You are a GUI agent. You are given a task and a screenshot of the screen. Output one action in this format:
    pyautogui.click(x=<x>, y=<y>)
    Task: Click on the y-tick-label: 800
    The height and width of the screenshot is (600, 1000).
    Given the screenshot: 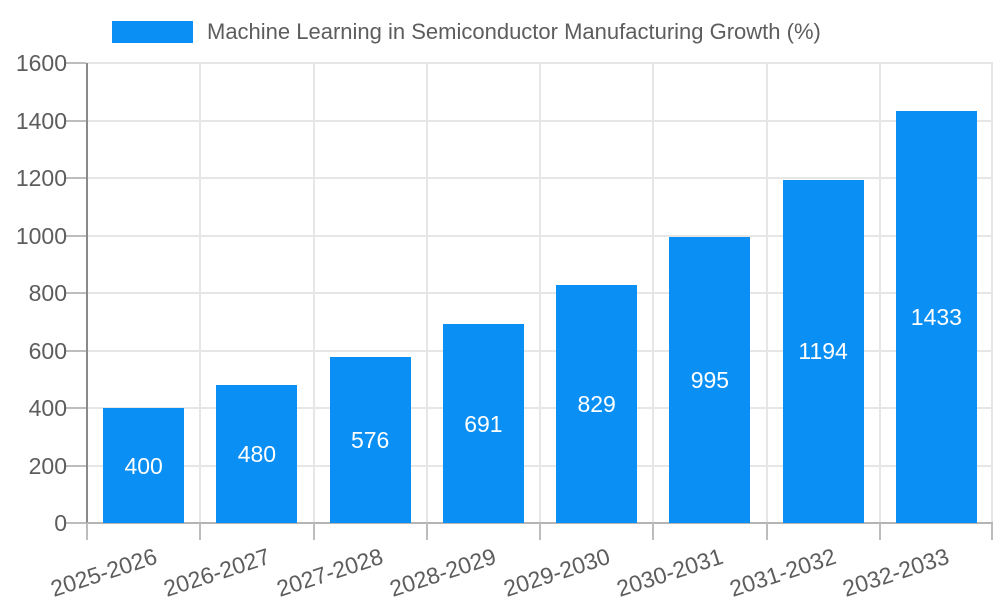 What is the action you would take?
    pyautogui.click(x=47, y=293)
    